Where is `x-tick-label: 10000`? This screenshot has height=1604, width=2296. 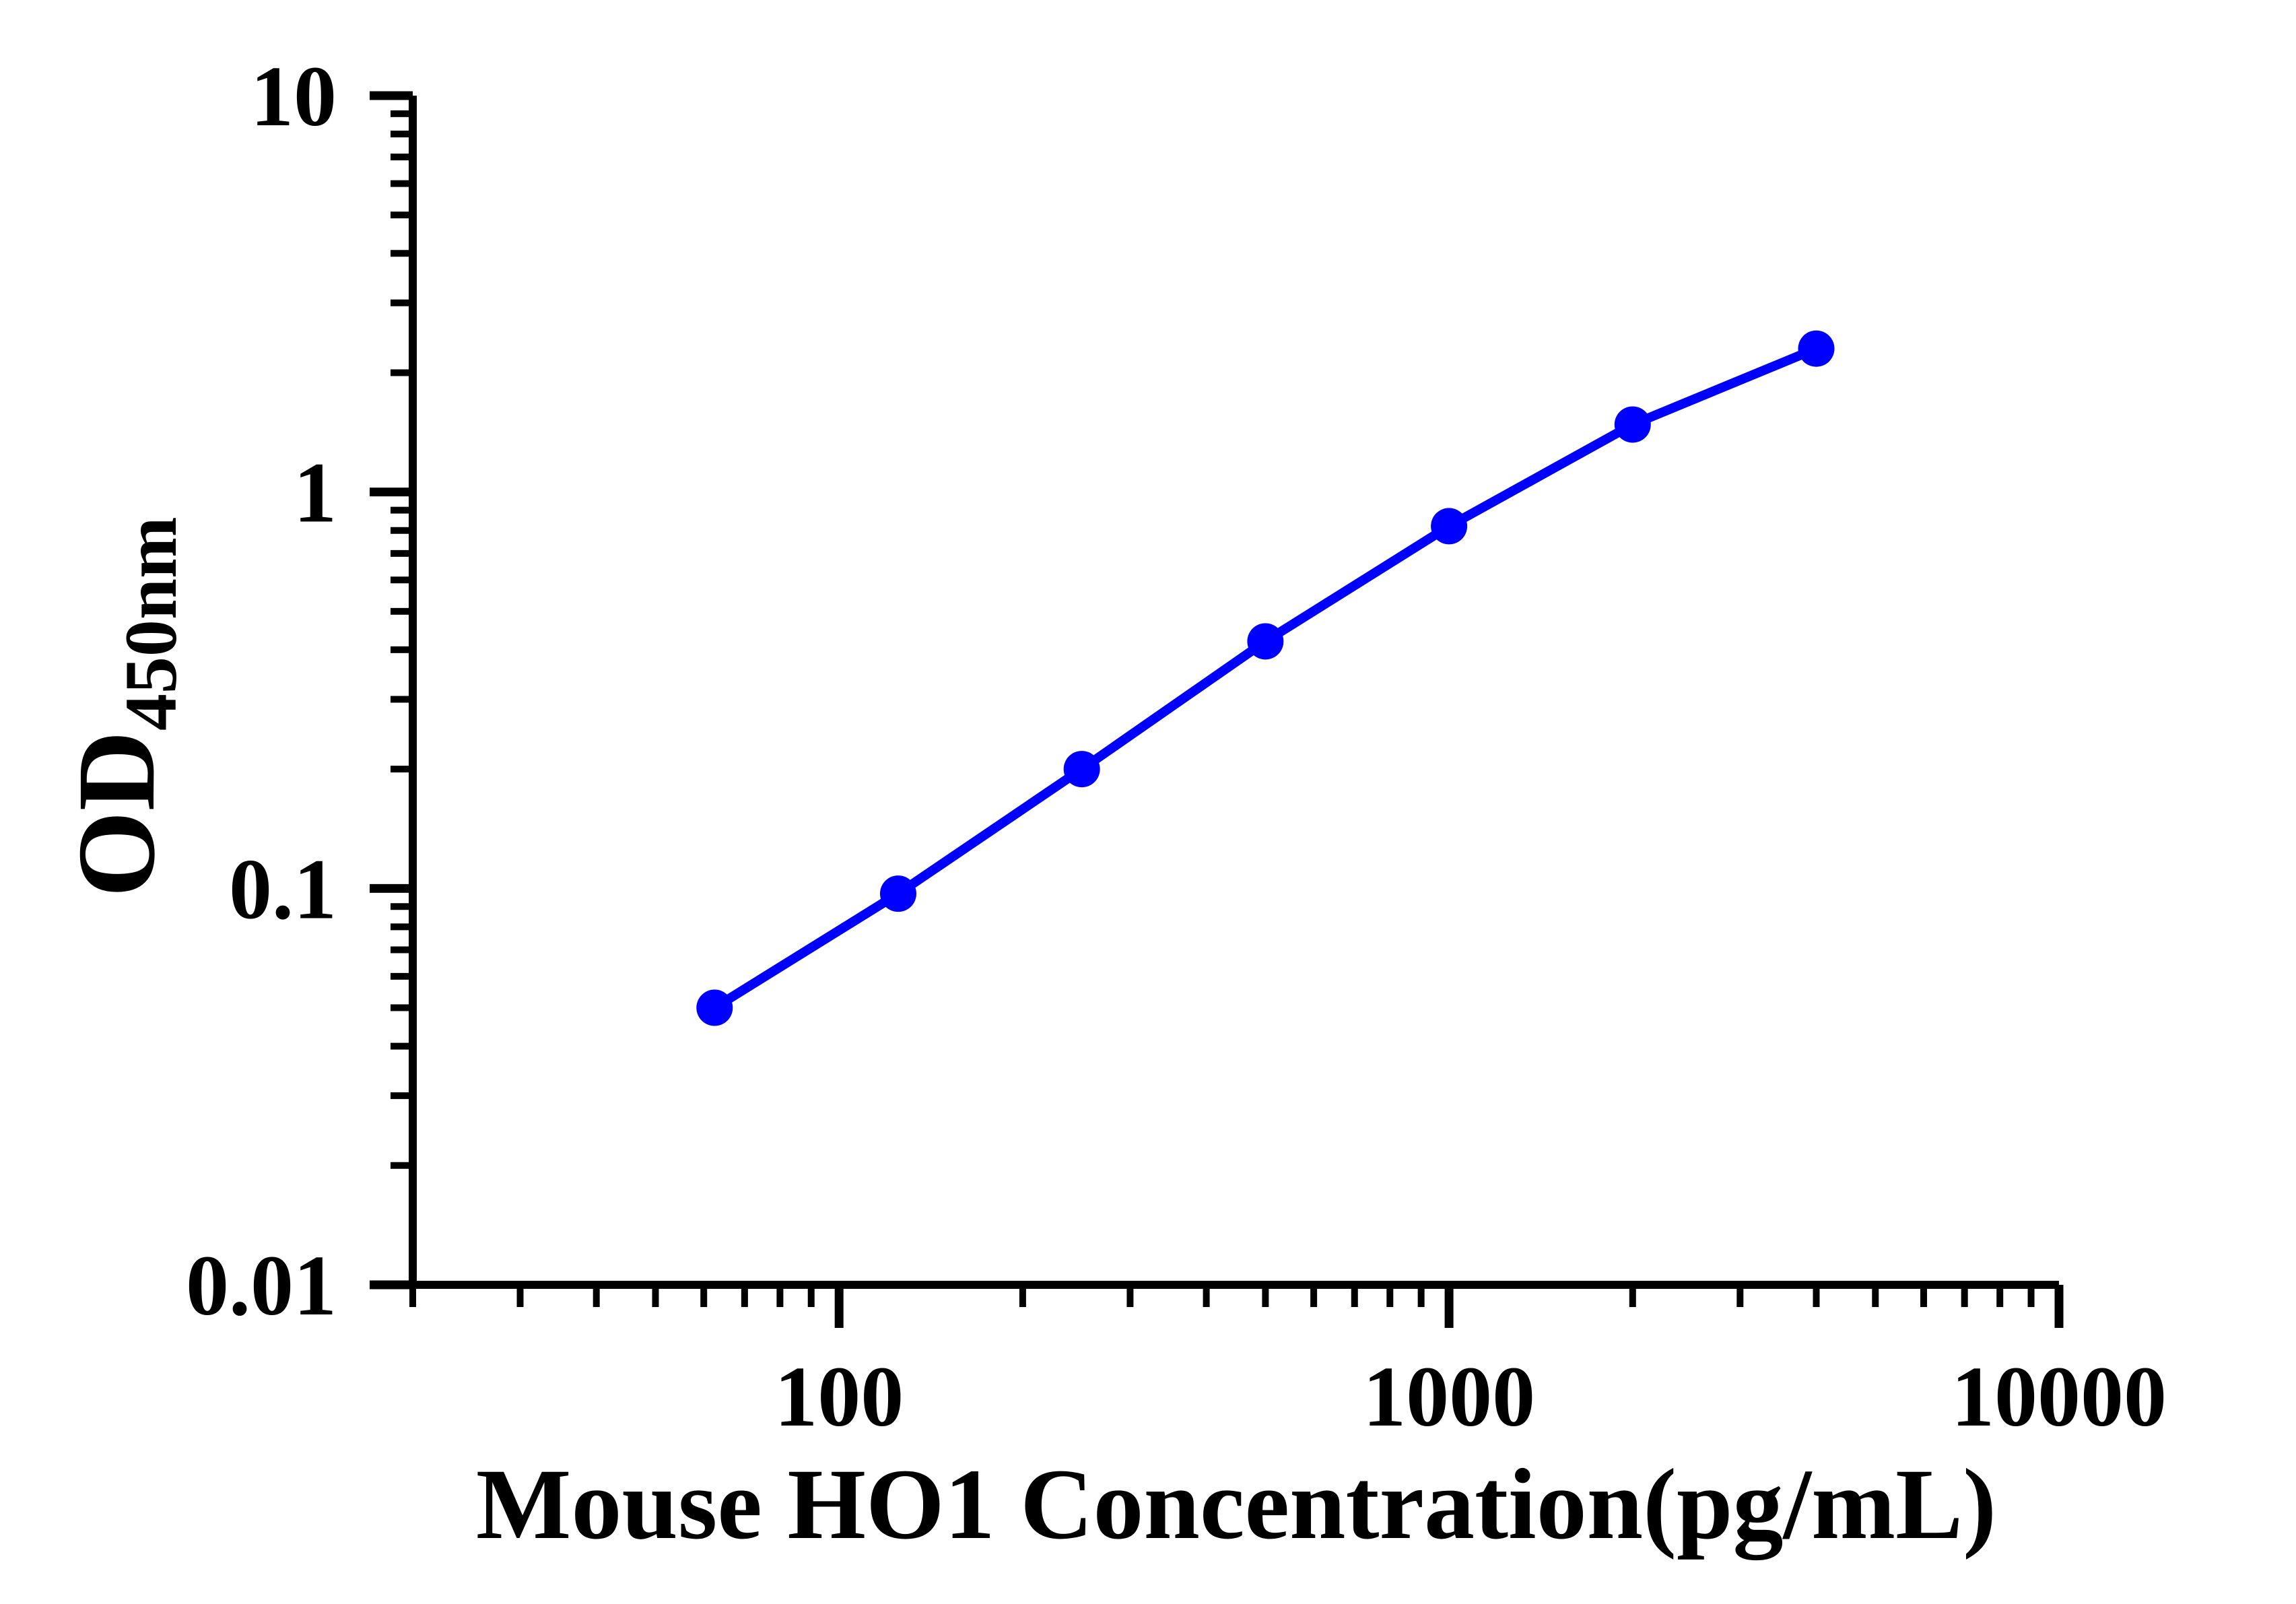 x-tick-label: 10000 is located at coordinates (2059, 1397).